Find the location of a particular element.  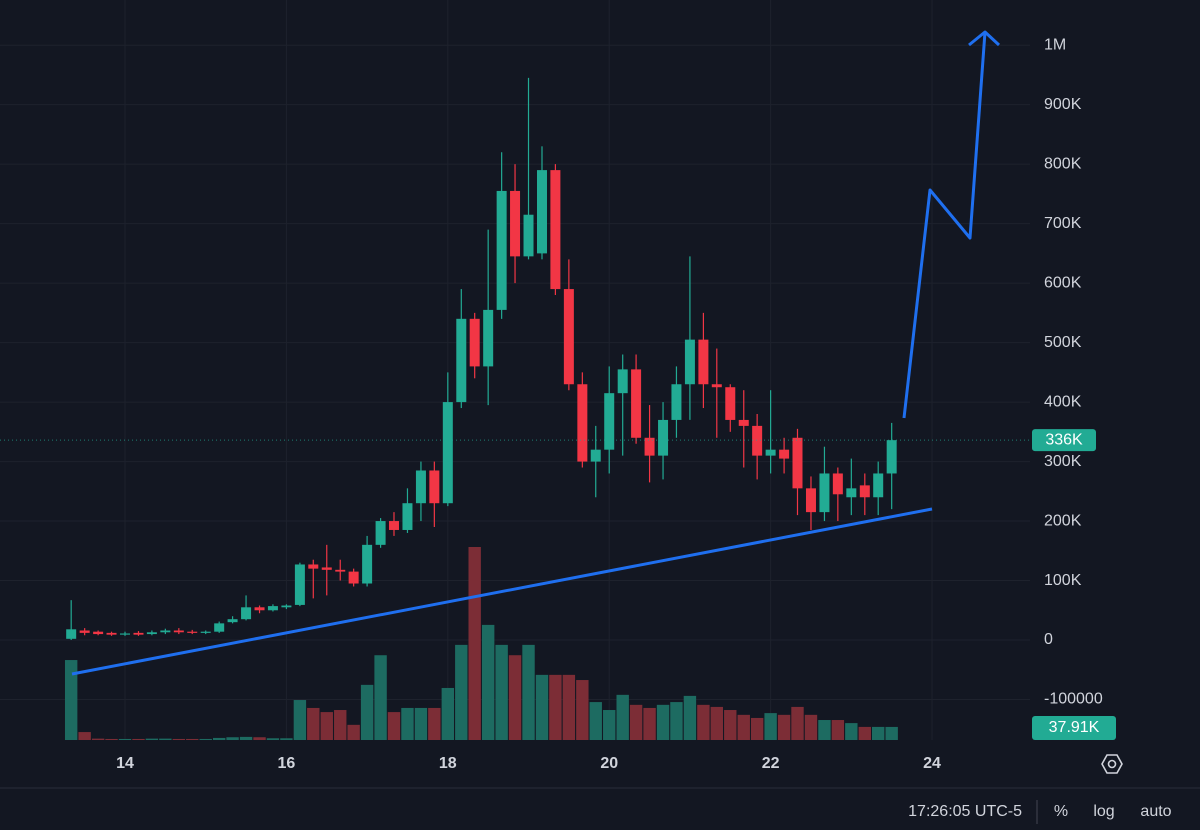

x-tick-label: 16 is located at coordinates (287, 763).